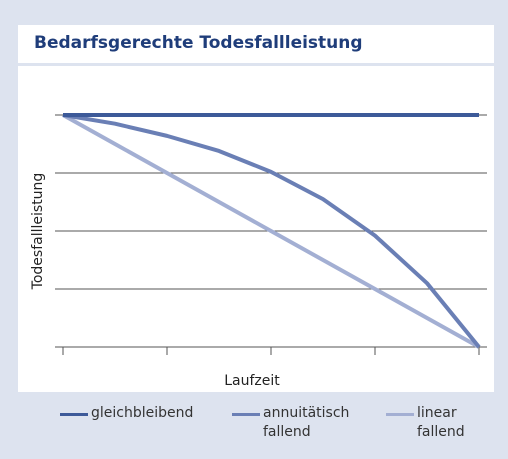  Describe the element at coordinates (441, 422) in the screenshot. I see `legend-label: linear fallend` at that location.